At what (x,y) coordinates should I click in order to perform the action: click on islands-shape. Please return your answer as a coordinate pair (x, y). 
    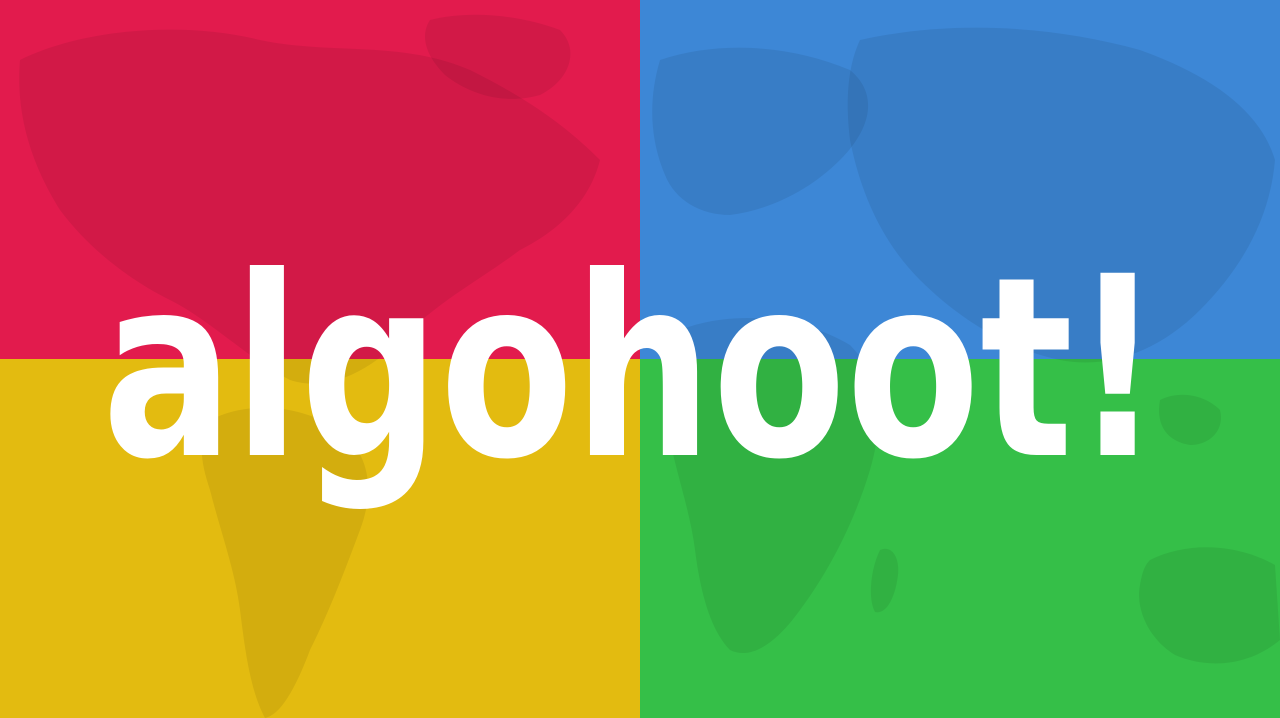
    Looking at the image, I should click on (1190, 419).